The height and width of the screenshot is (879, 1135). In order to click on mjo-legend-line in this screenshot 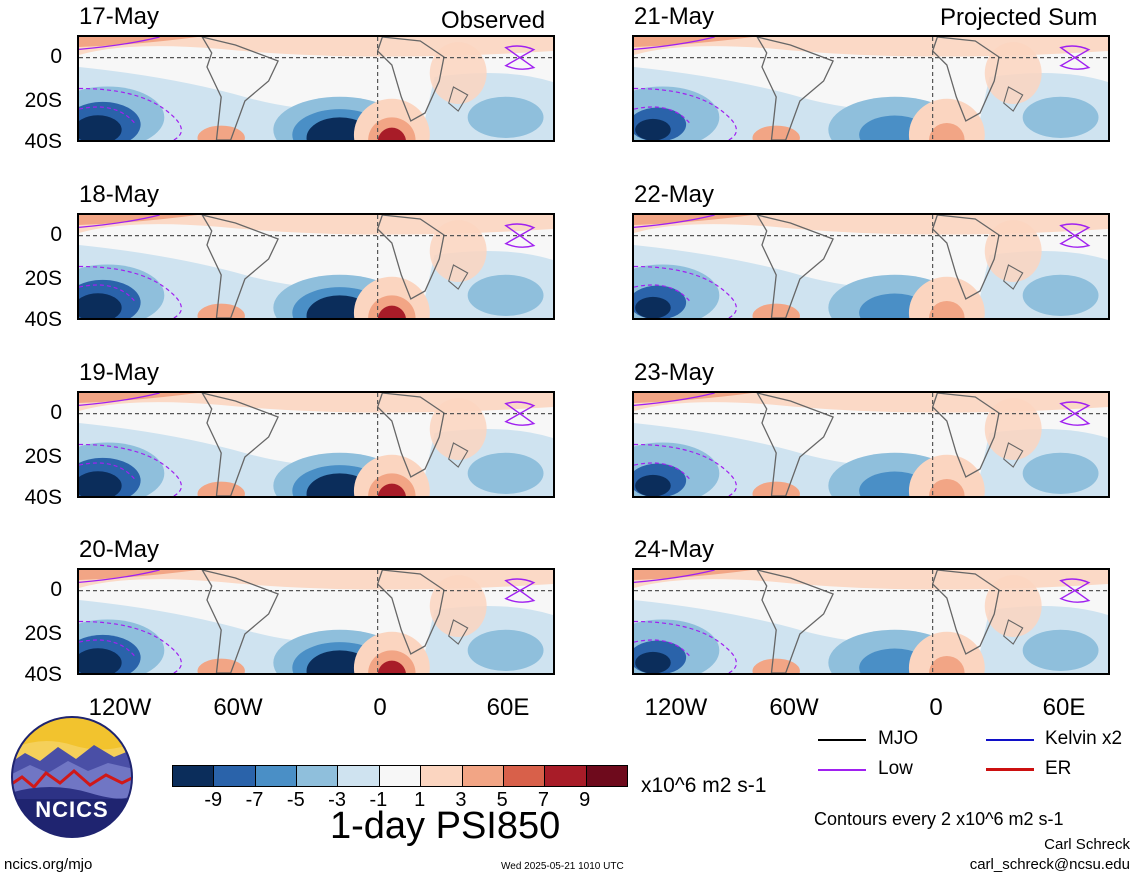, I will do `click(842, 740)`.